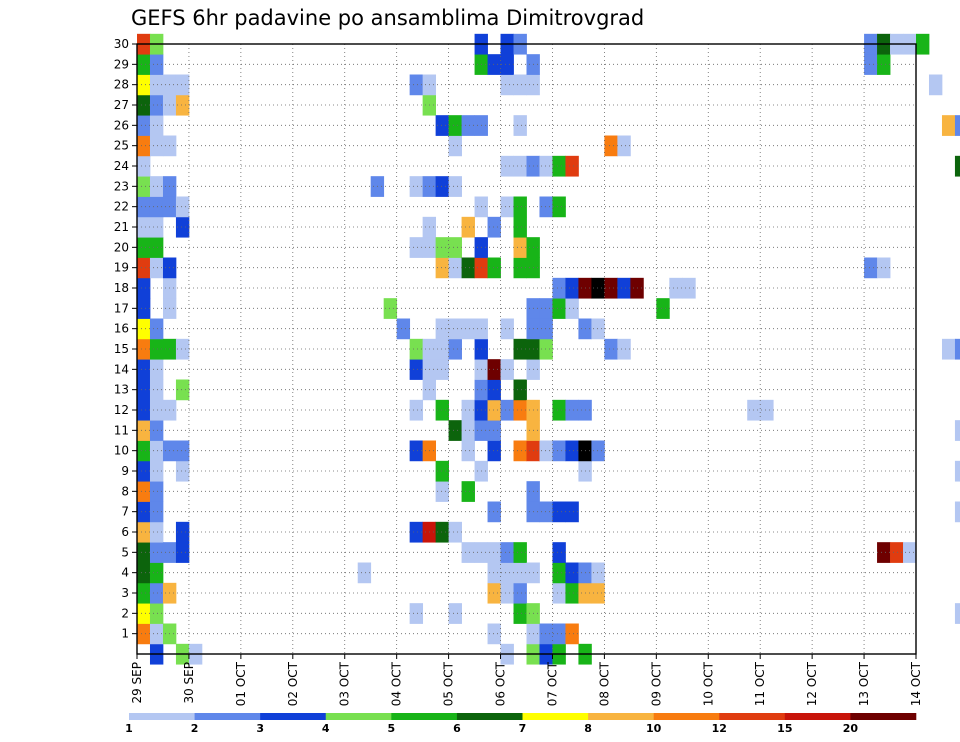  What do you see at coordinates (588, 728) in the screenshot?
I see `legend-label: 8` at bounding box center [588, 728].